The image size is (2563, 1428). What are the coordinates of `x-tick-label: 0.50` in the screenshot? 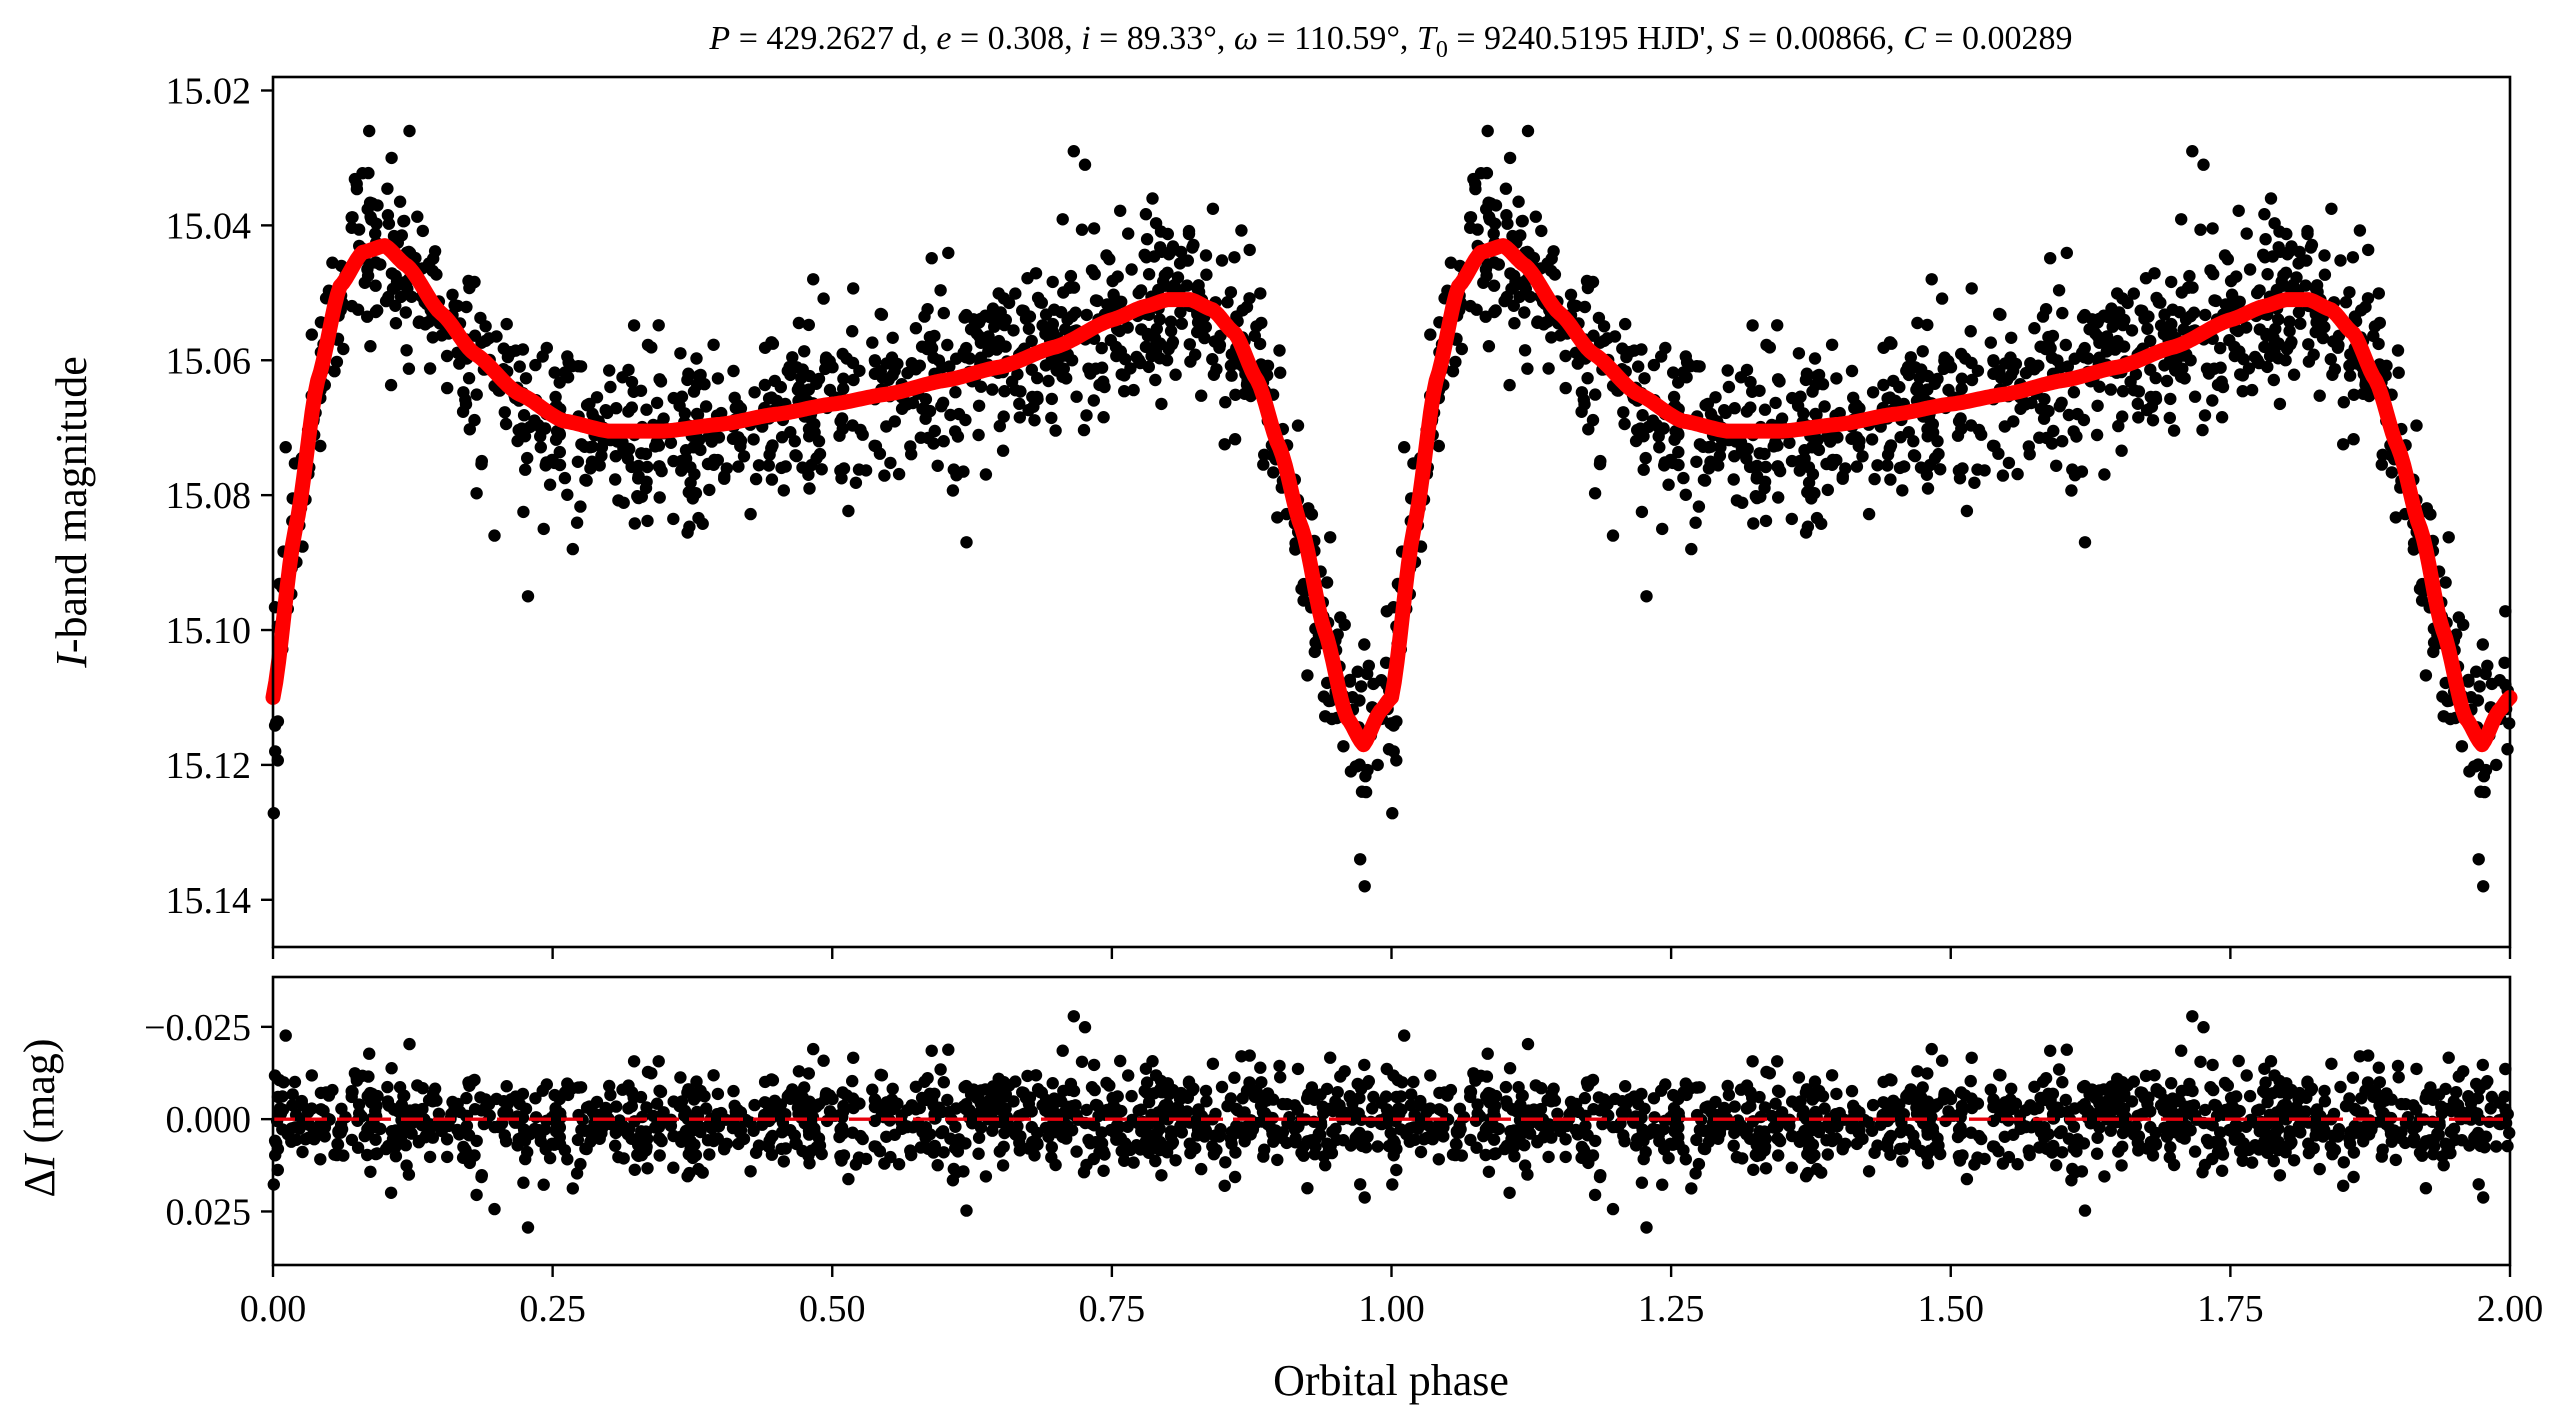 It's located at (832, 1309).